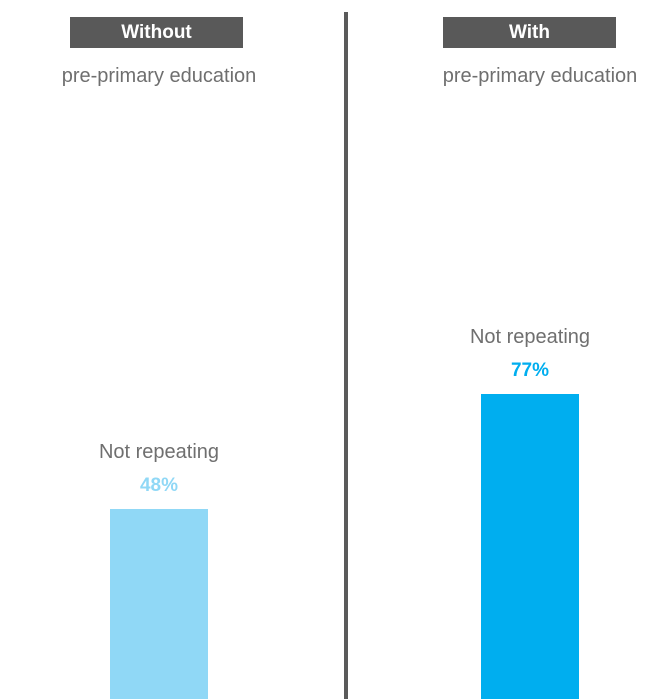 The width and height of the screenshot is (652, 699). I want to click on bar-with, so click(530, 546).